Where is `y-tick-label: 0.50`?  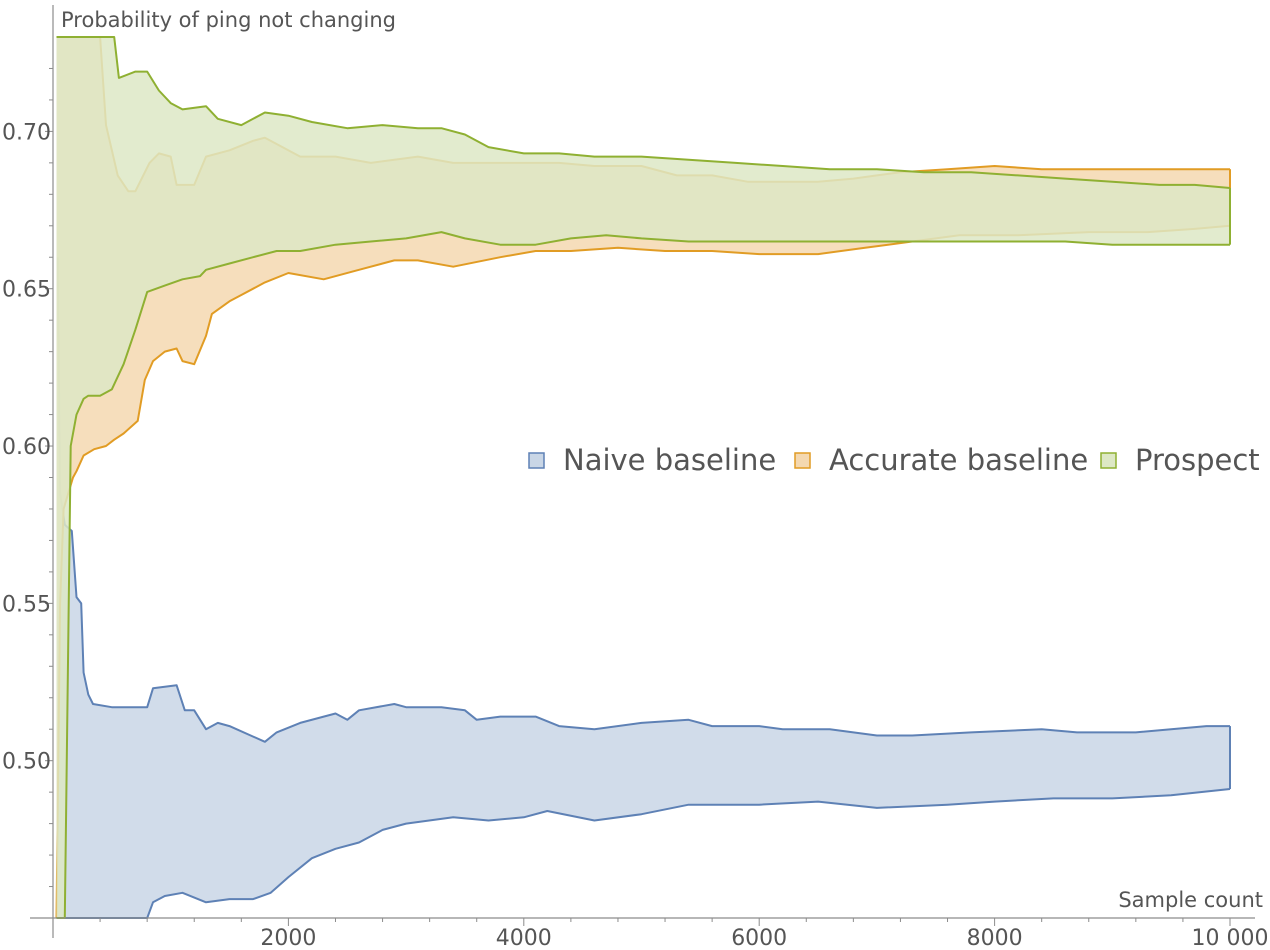 y-tick-label: 0.50 is located at coordinates (26, 762).